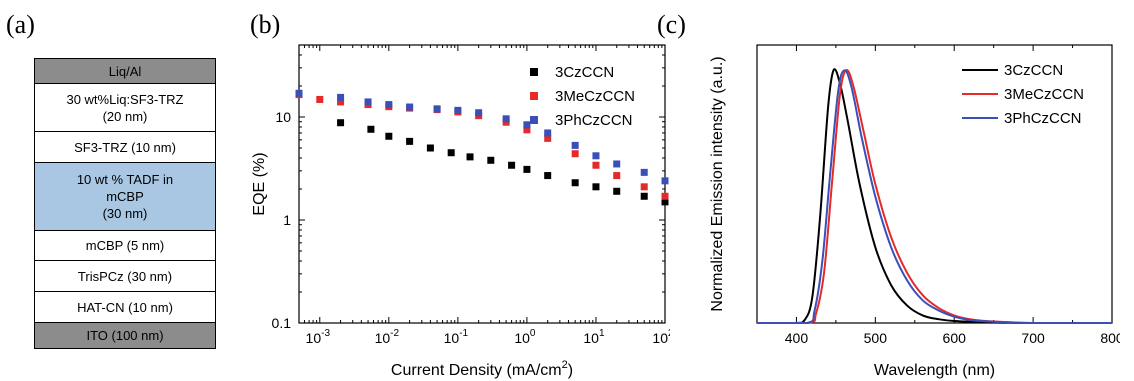 The width and height of the screenshot is (1134, 381). Describe the element at coordinates (125, 179) in the screenshot. I see `stack-layer-text: 10 wt % TADF in` at that location.